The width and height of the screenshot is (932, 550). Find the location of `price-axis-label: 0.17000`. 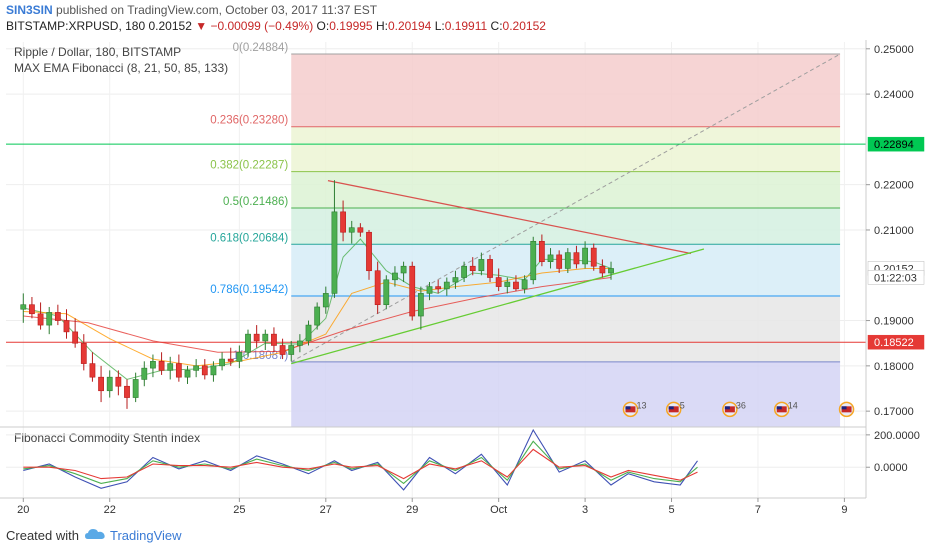

price-axis-label: 0.17000 is located at coordinates (894, 412).